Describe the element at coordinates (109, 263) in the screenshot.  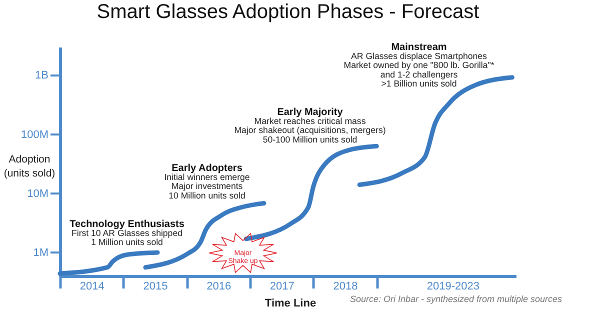
I see `line-series` at that location.